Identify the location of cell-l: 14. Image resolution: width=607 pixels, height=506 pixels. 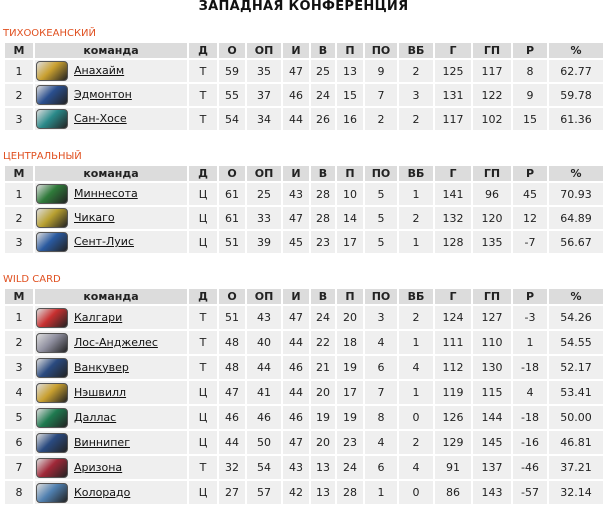
(350, 218).